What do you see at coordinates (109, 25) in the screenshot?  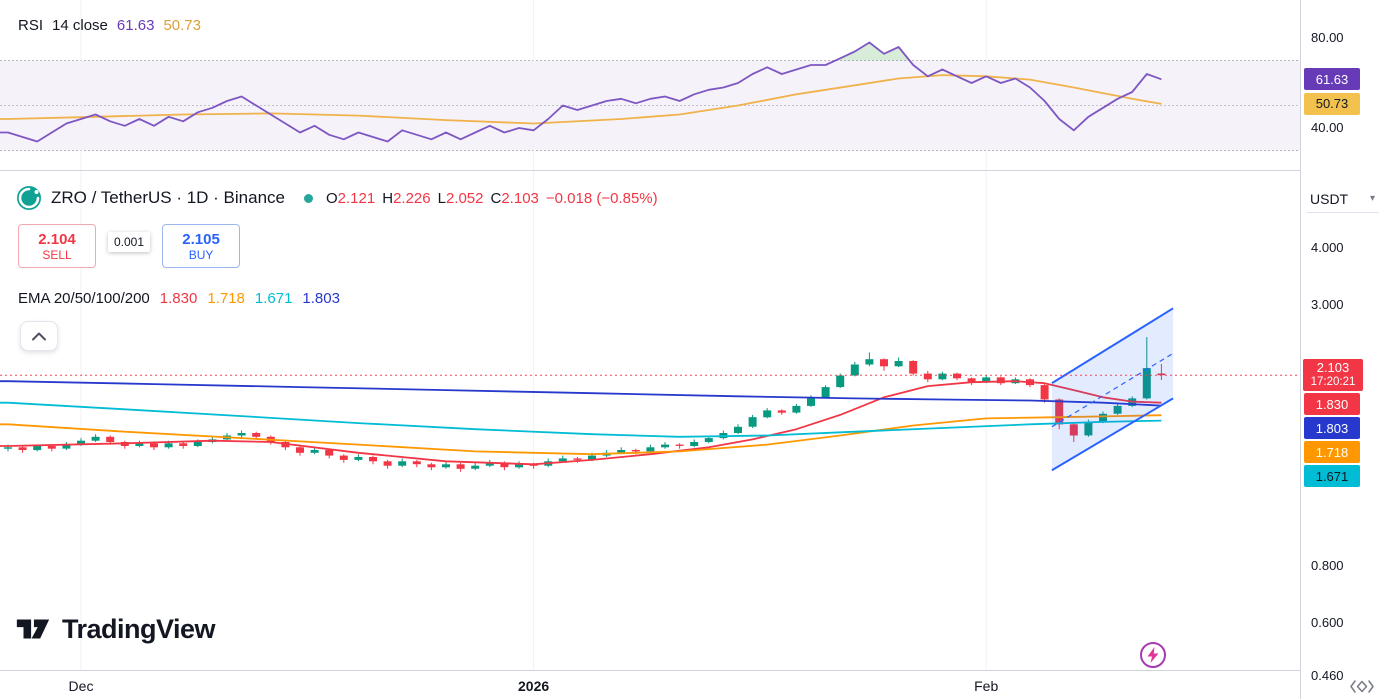 I see `rsi-legend: RSI 14 close 61.63 50.73` at bounding box center [109, 25].